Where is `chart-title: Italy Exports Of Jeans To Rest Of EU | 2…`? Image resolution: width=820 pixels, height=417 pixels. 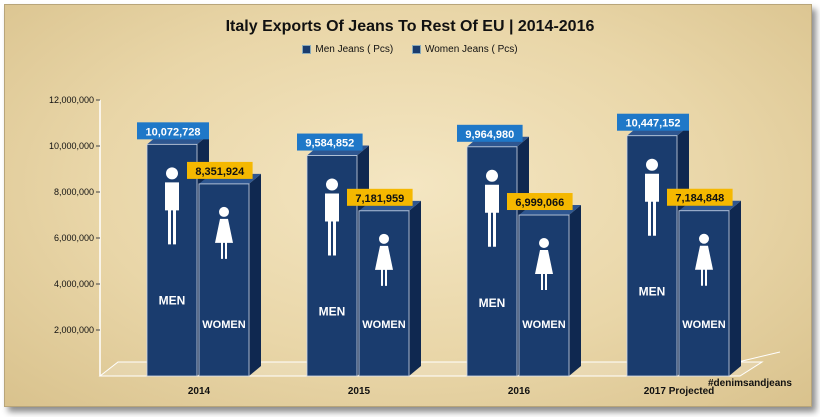 chart-title: Italy Exports Of Jeans To Rest Of EU | 2… is located at coordinates (410, 26).